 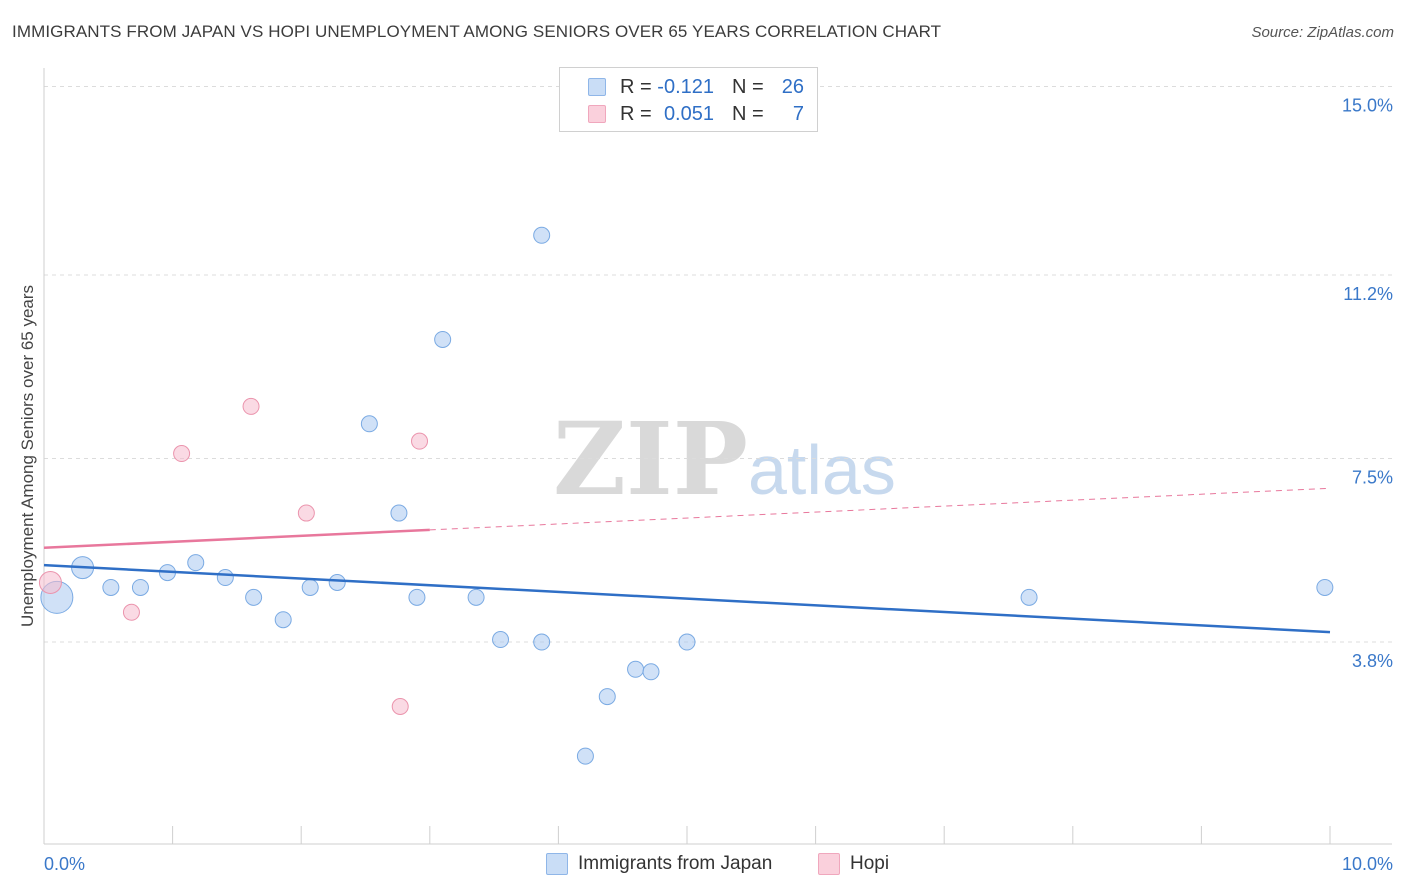 I want to click on legend-swatch-hopi, so click(x=597, y=114).